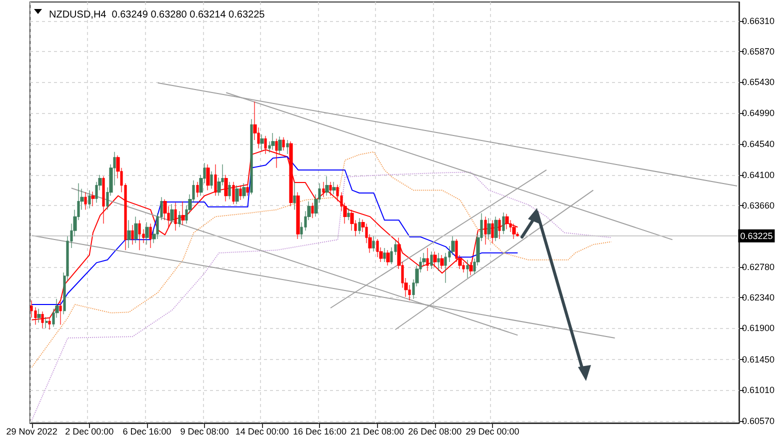  Describe the element at coordinates (157, 15) in the screenshot. I see `text: NZDUSD,H4 0.63249 0.63280 0.63214 0.63225` at that location.